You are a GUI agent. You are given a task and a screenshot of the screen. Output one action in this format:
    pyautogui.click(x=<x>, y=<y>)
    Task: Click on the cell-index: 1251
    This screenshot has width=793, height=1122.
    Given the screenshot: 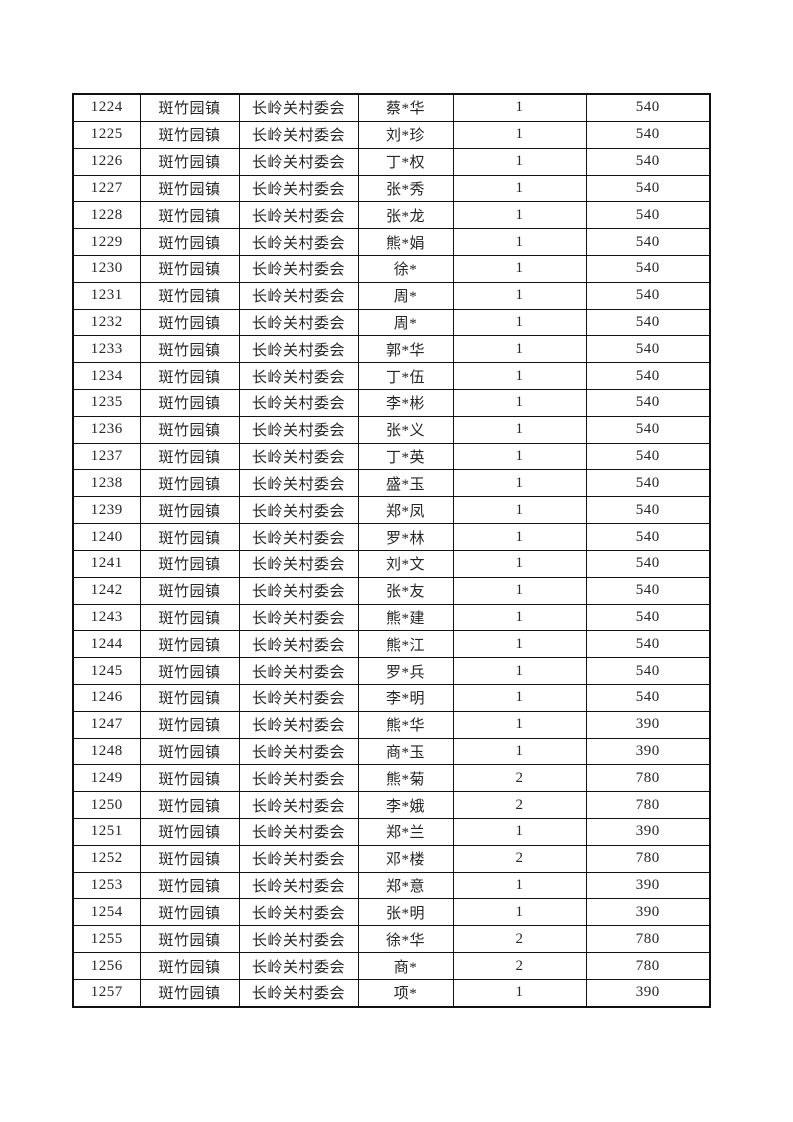 What is the action you would take?
    pyautogui.click(x=106, y=832)
    